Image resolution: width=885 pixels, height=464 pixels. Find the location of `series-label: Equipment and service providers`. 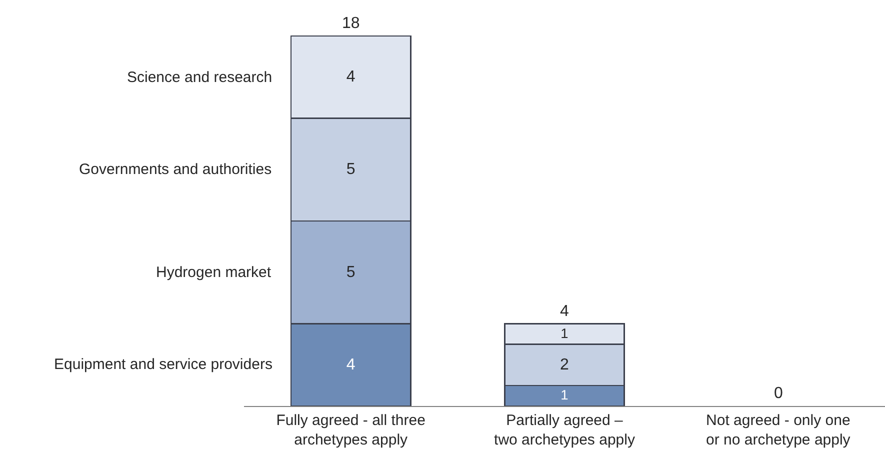

series-label: Equipment and service providers is located at coordinates (163, 364).